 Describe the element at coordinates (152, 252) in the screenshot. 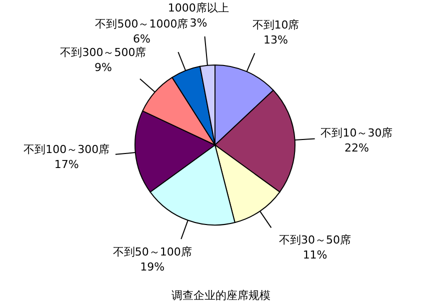

I see `slice-label: 不到50～100席` at that location.